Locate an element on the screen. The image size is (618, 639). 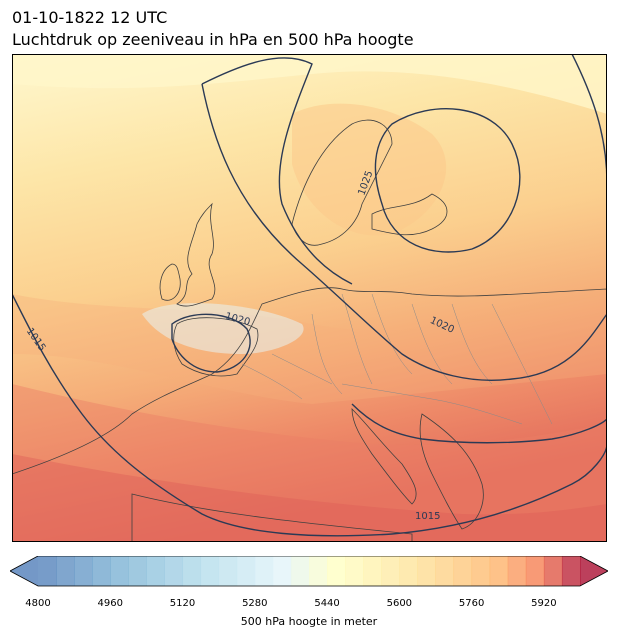
country-borders is located at coordinates (397, 359).